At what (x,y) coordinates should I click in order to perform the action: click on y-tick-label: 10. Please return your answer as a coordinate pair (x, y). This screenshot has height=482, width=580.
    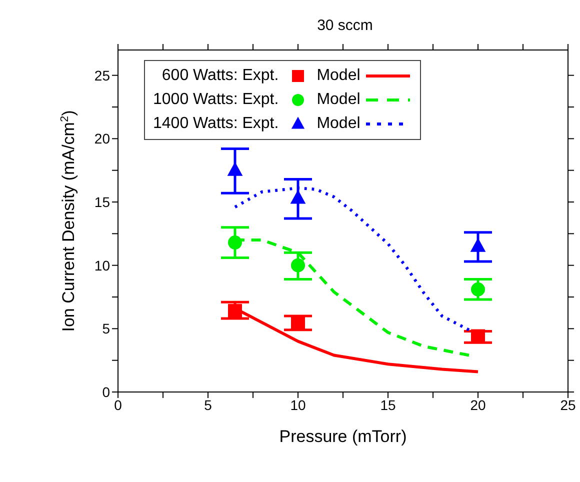
    Looking at the image, I should click on (102, 265).